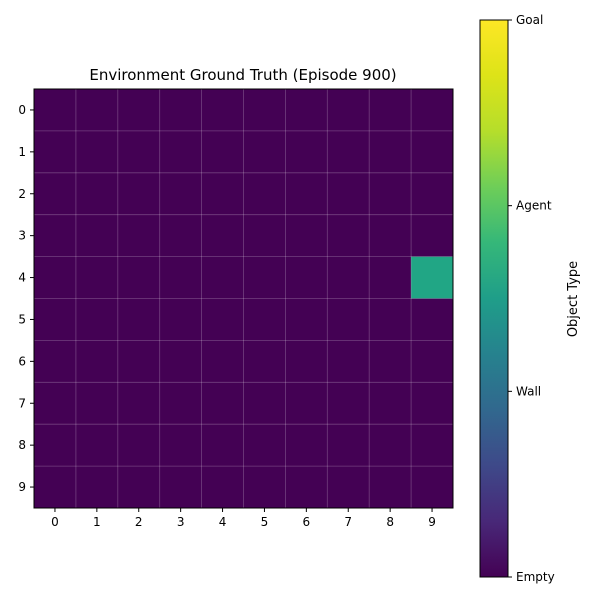  I want to click on chart-title: Environment Ground Truth (Episode 900), so click(242, 75).